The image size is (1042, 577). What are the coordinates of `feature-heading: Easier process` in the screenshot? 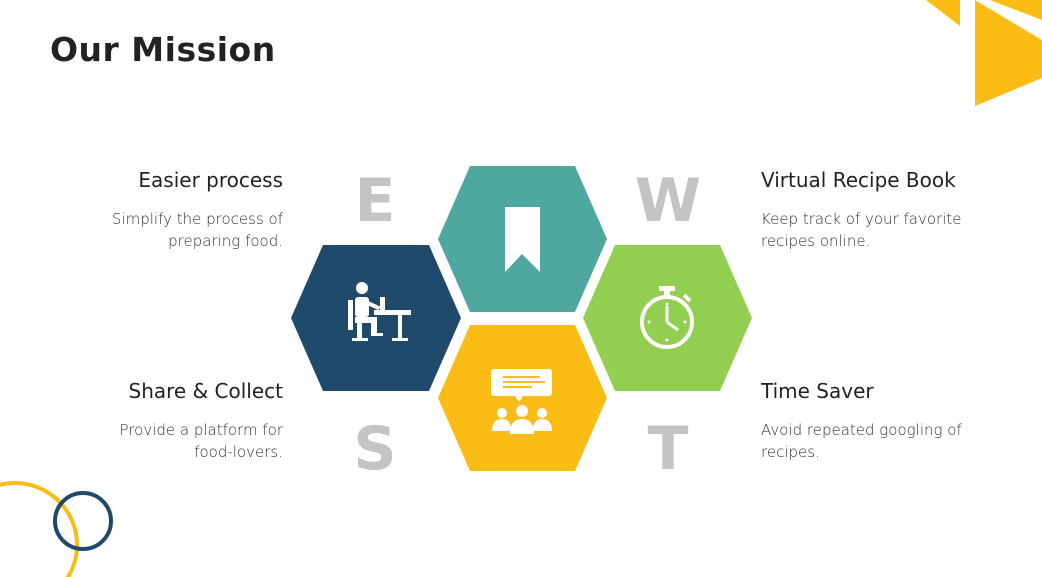 It's located at (210, 180).